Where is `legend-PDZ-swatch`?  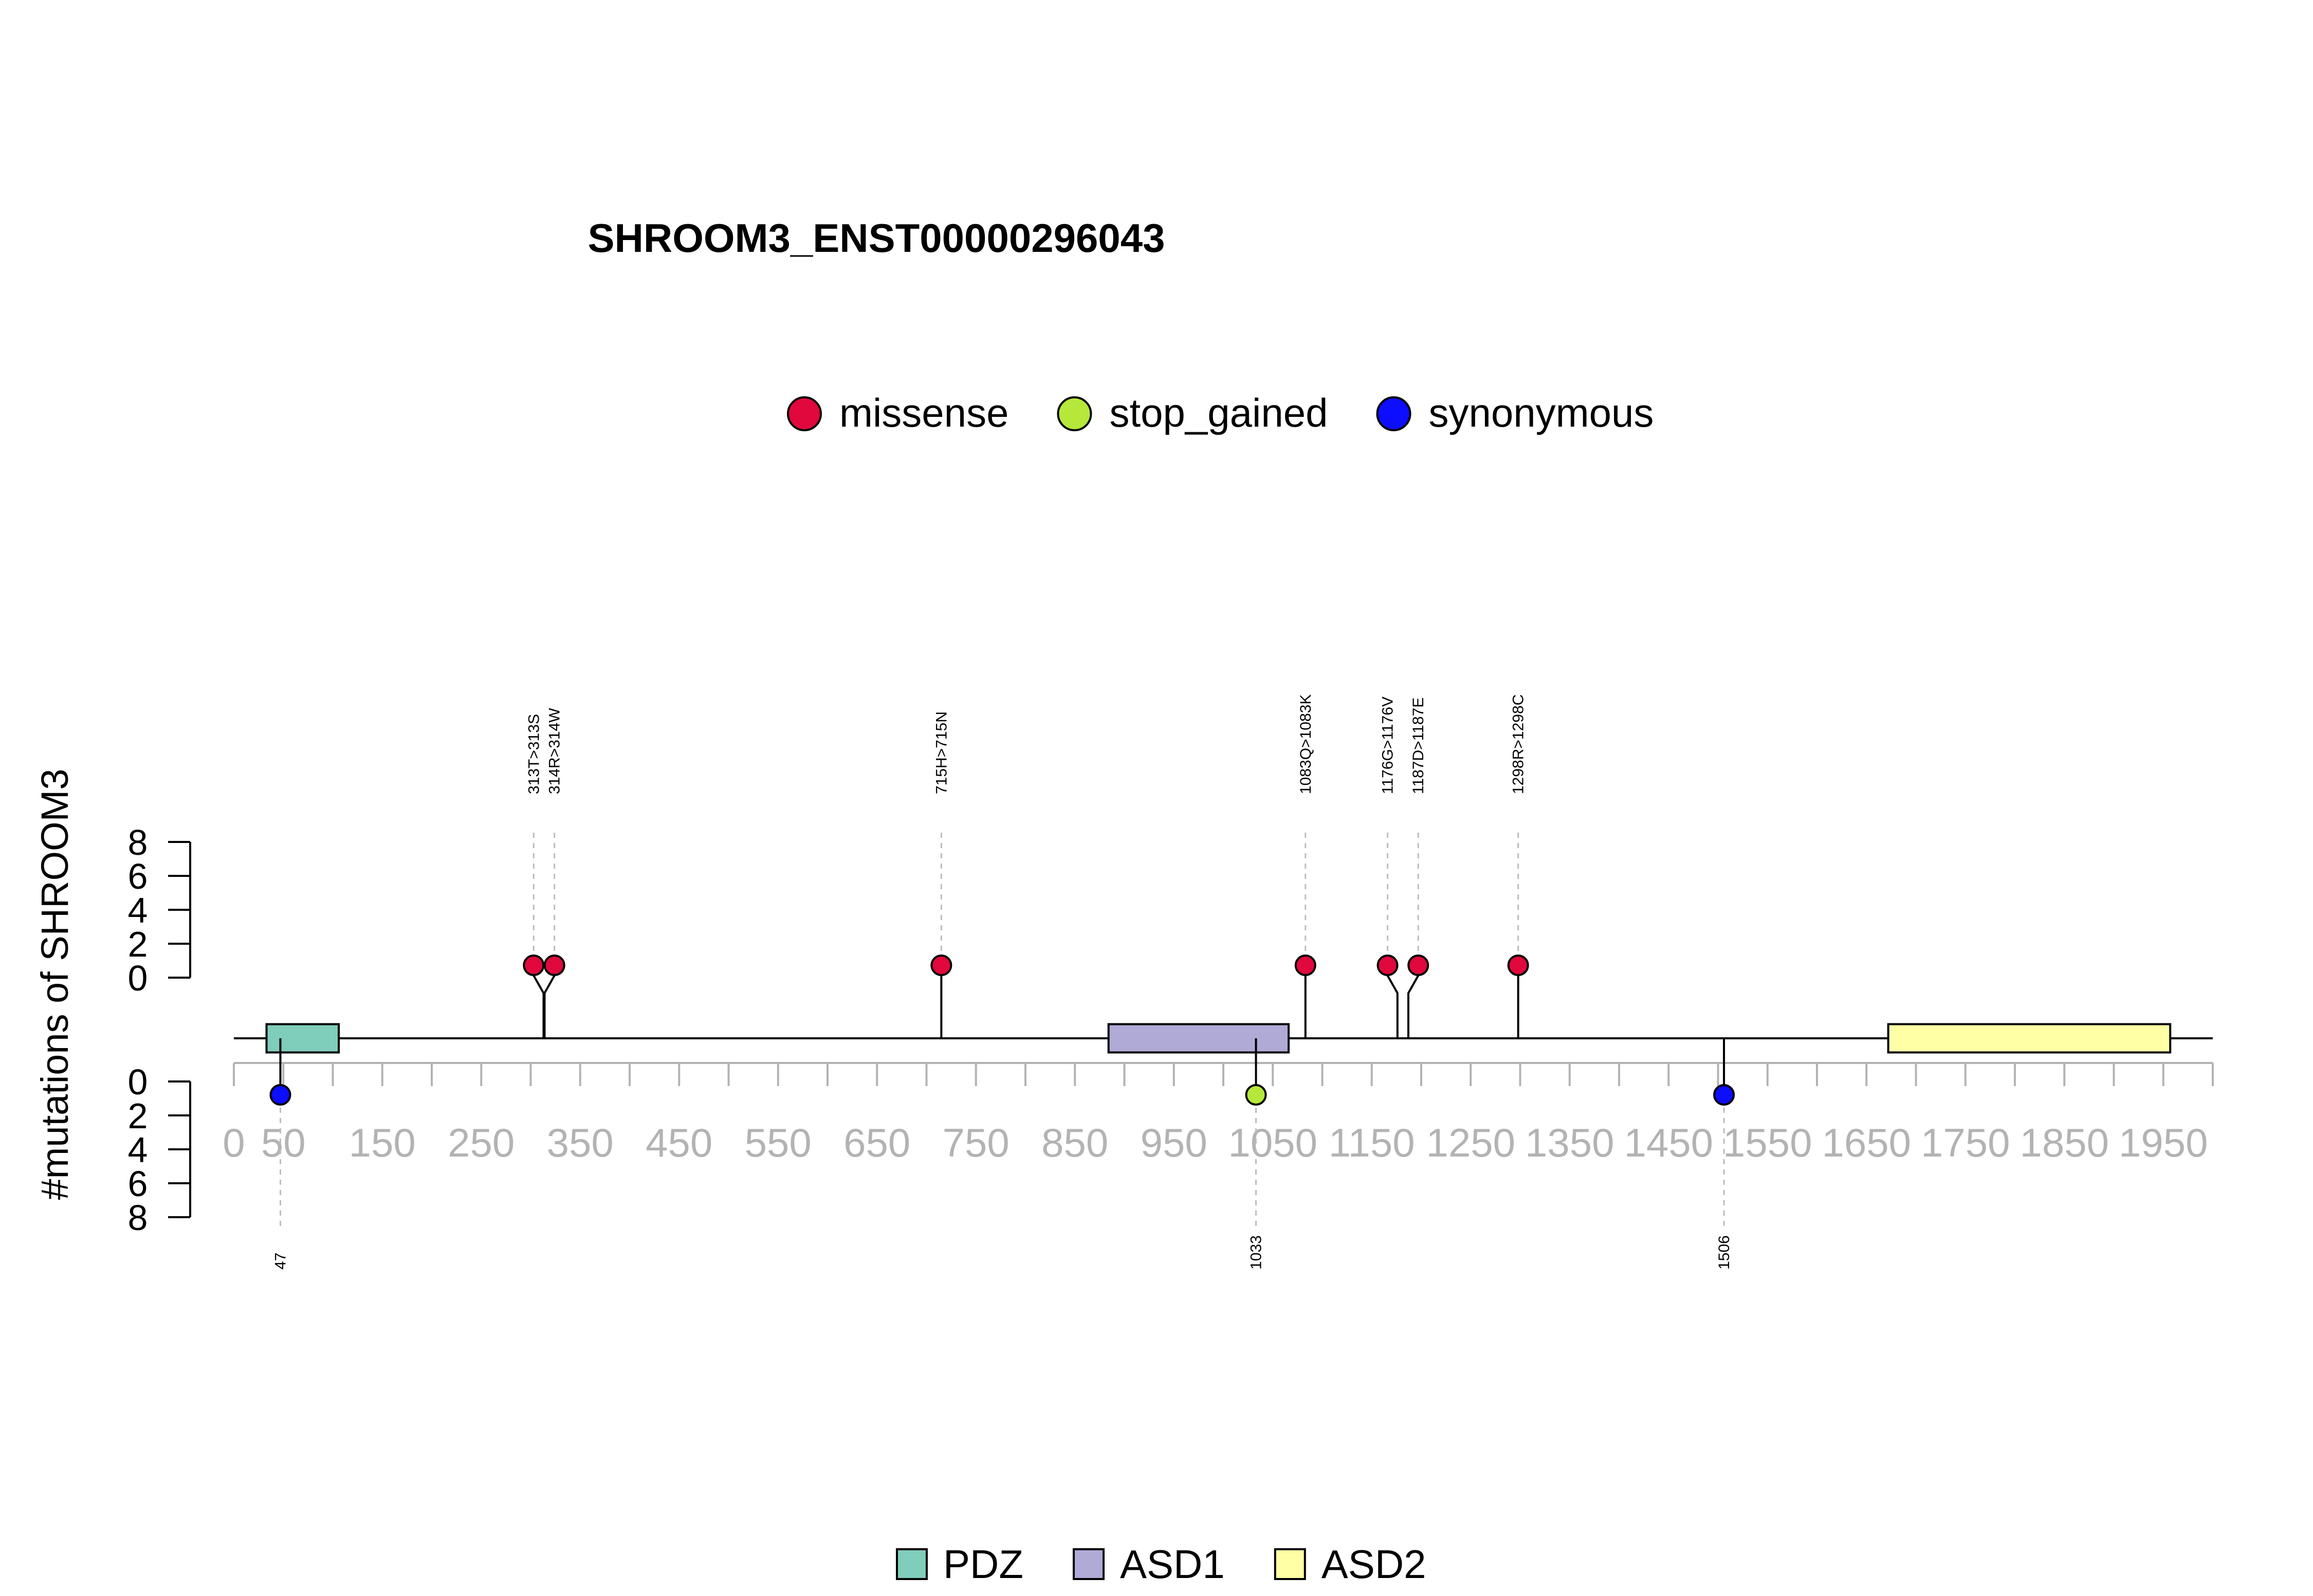
legend-PDZ-swatch is located at coordinates (912, 1564).